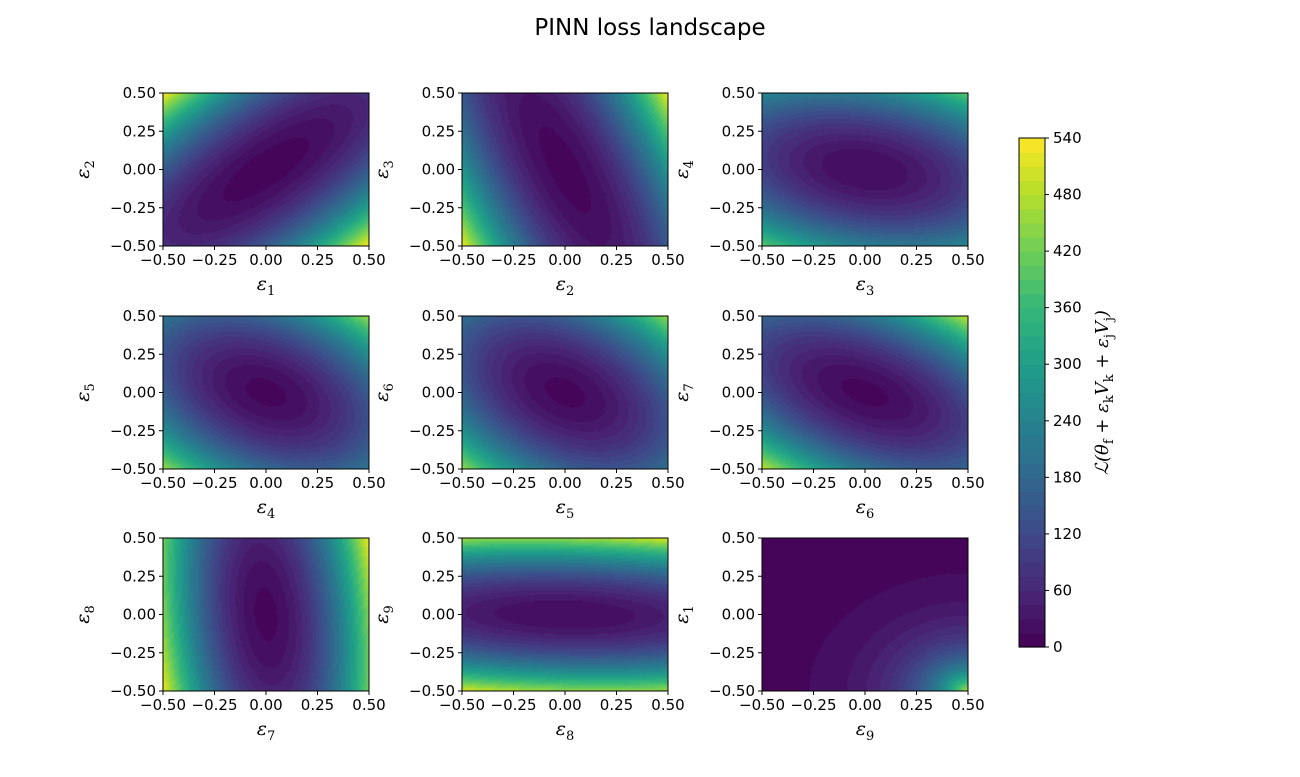  I want to click on x-tick-label: 0.00, so click(265, 483).